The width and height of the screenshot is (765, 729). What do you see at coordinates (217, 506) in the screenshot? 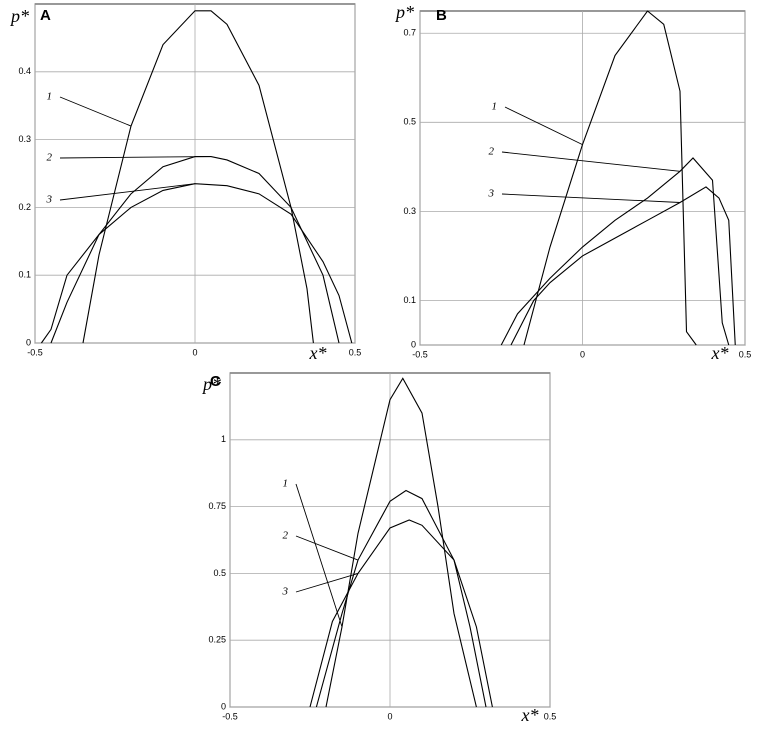
I see `y-tick-label: 0.75` at bounding box center [217, 506].